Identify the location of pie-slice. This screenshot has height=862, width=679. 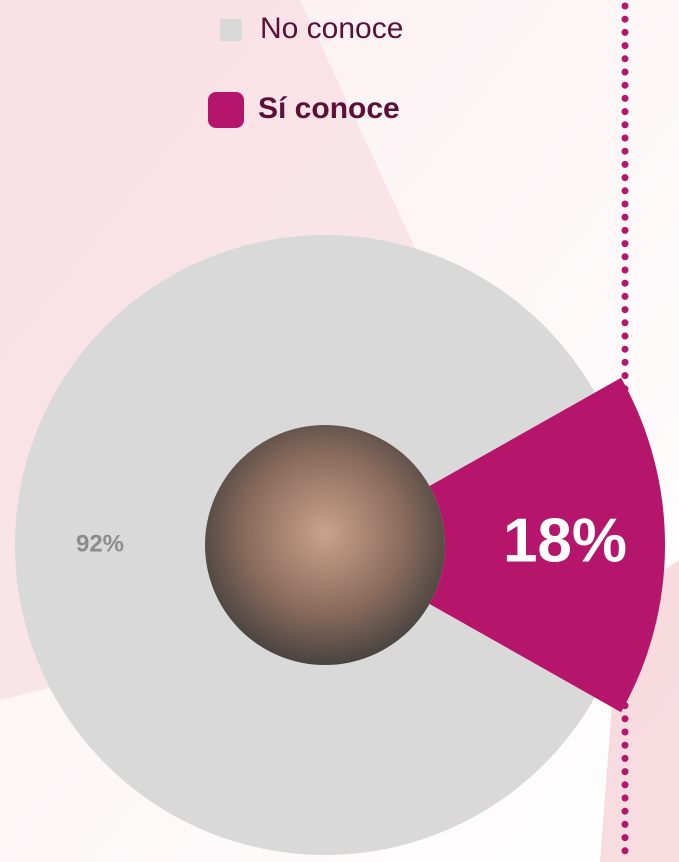
(547, 545).